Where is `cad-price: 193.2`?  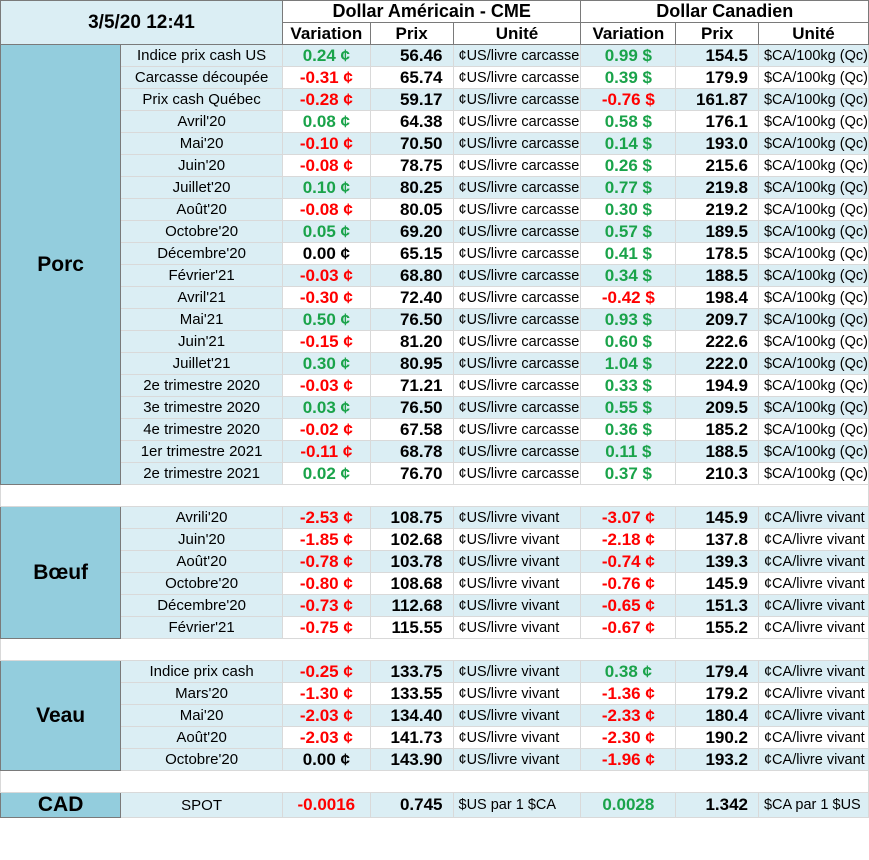
cad-price: 193.2 is located at coordinates (717, 759).